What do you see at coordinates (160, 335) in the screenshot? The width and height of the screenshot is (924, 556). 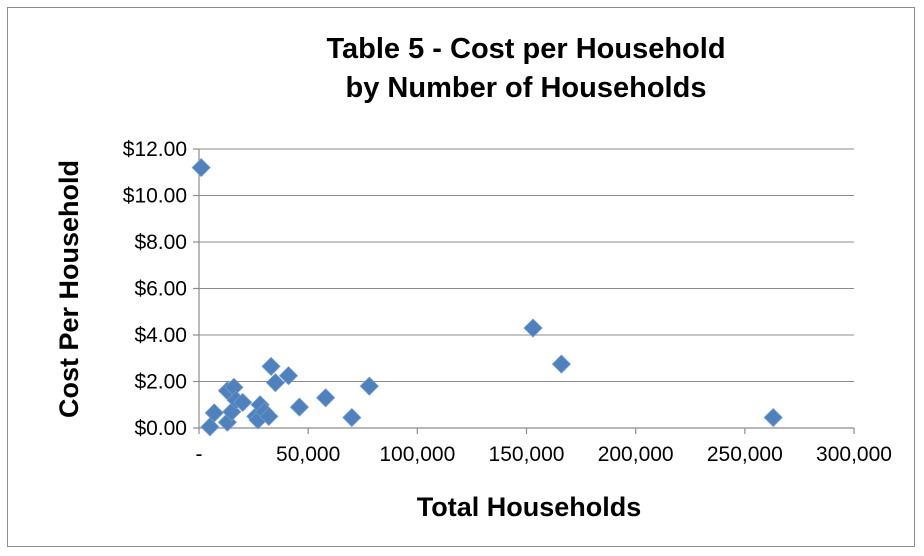 I see `y-tick-label: $4.00` at bounding box center [160, 335].